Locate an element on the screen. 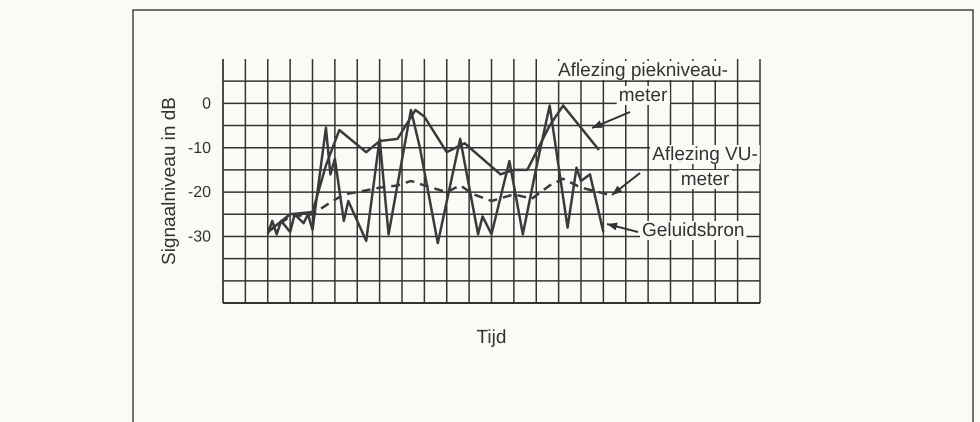 The height and width of the screenshot is (422, 980). y-tick-label: -10 is located at coordinates (200, 148).